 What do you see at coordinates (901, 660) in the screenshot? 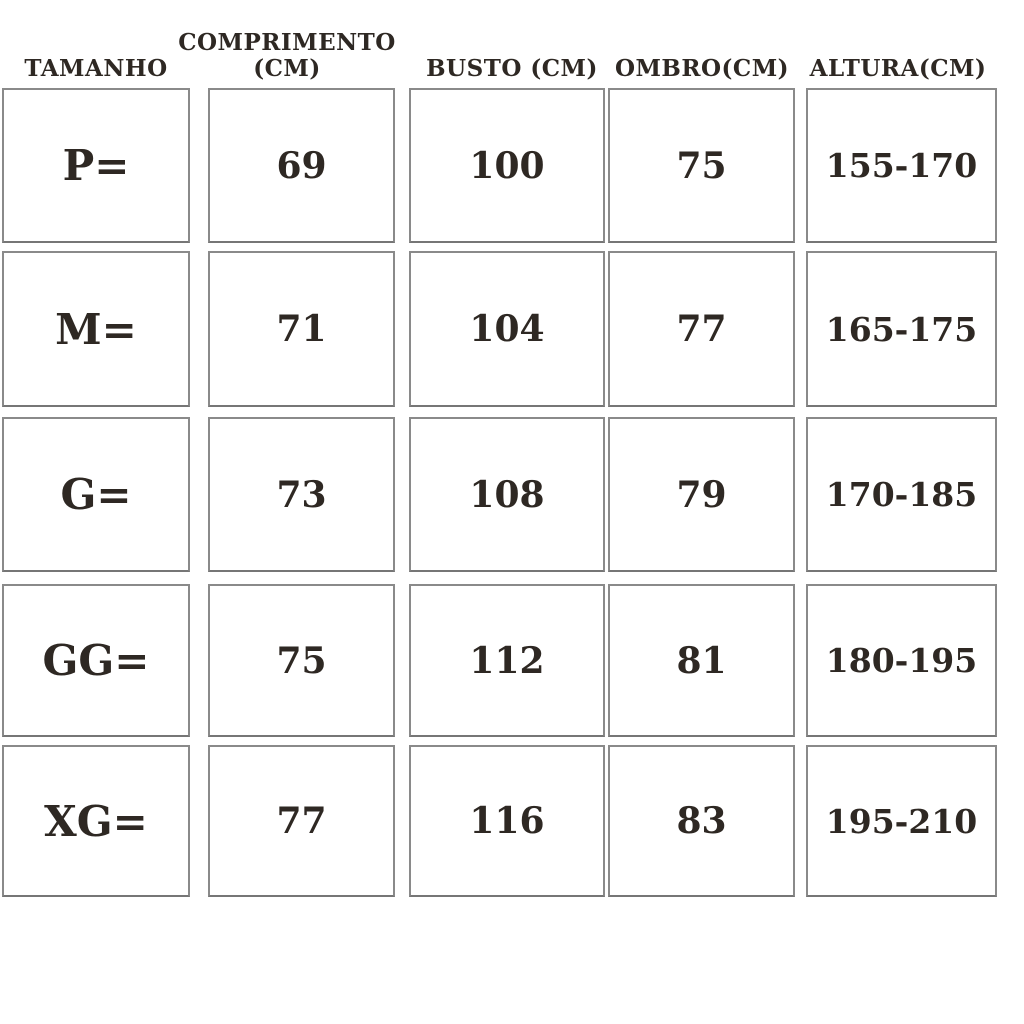
I see `cell-gg-altura: 180-195` at bounding box center [901, 660].